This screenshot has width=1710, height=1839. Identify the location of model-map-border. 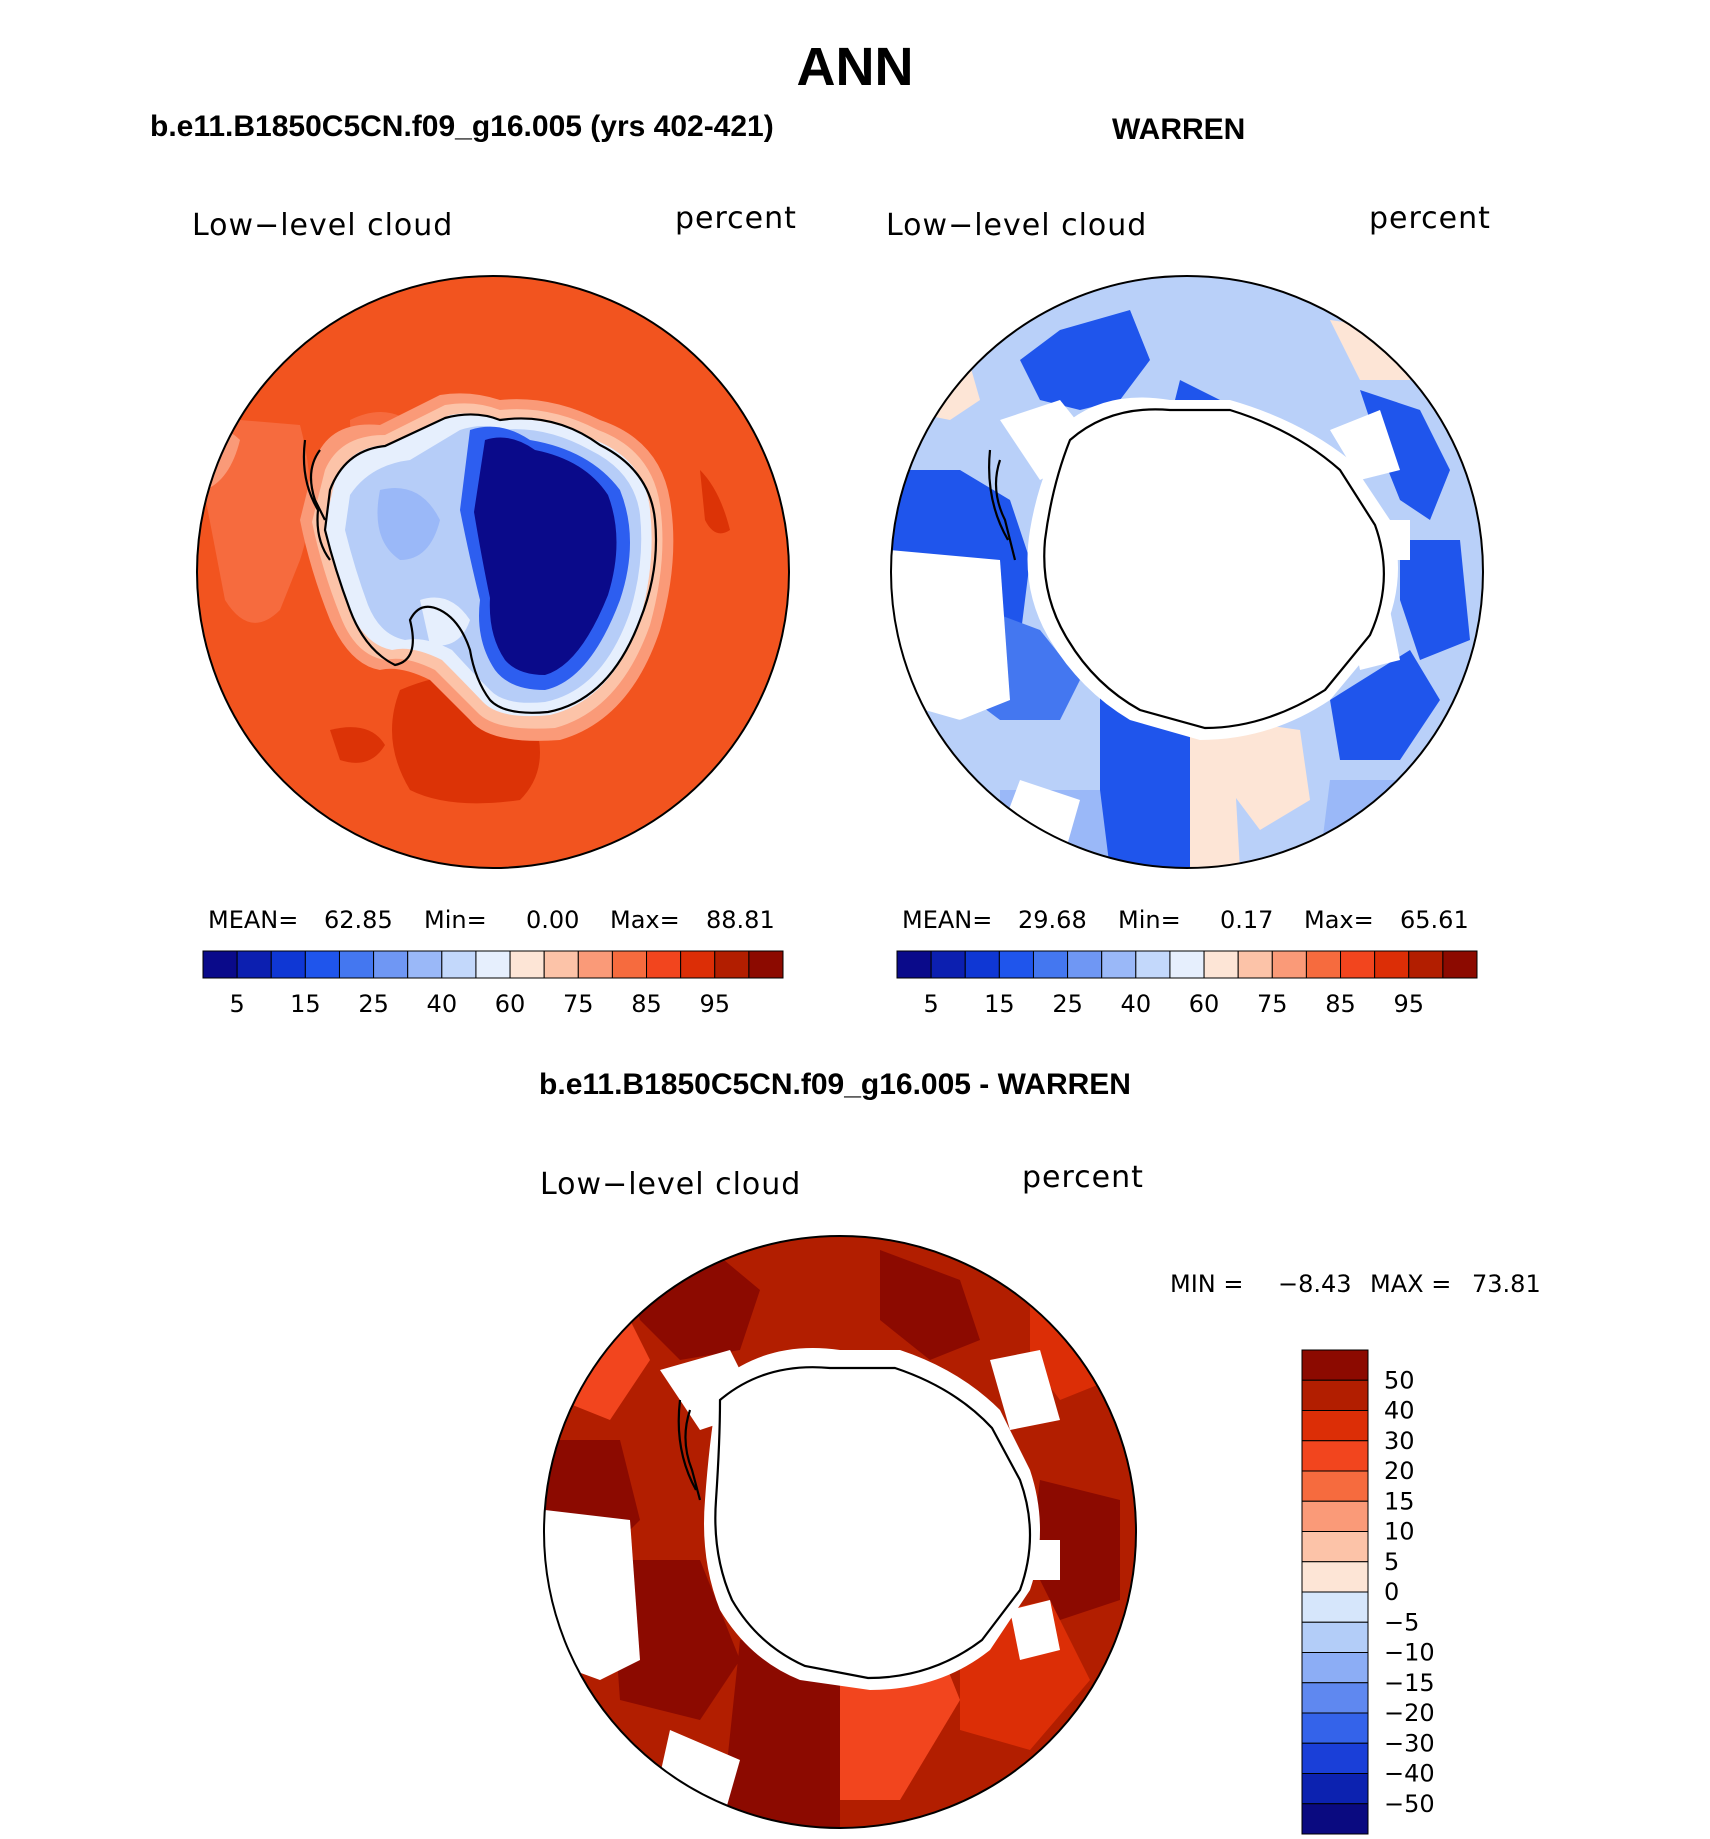
(493, 572).